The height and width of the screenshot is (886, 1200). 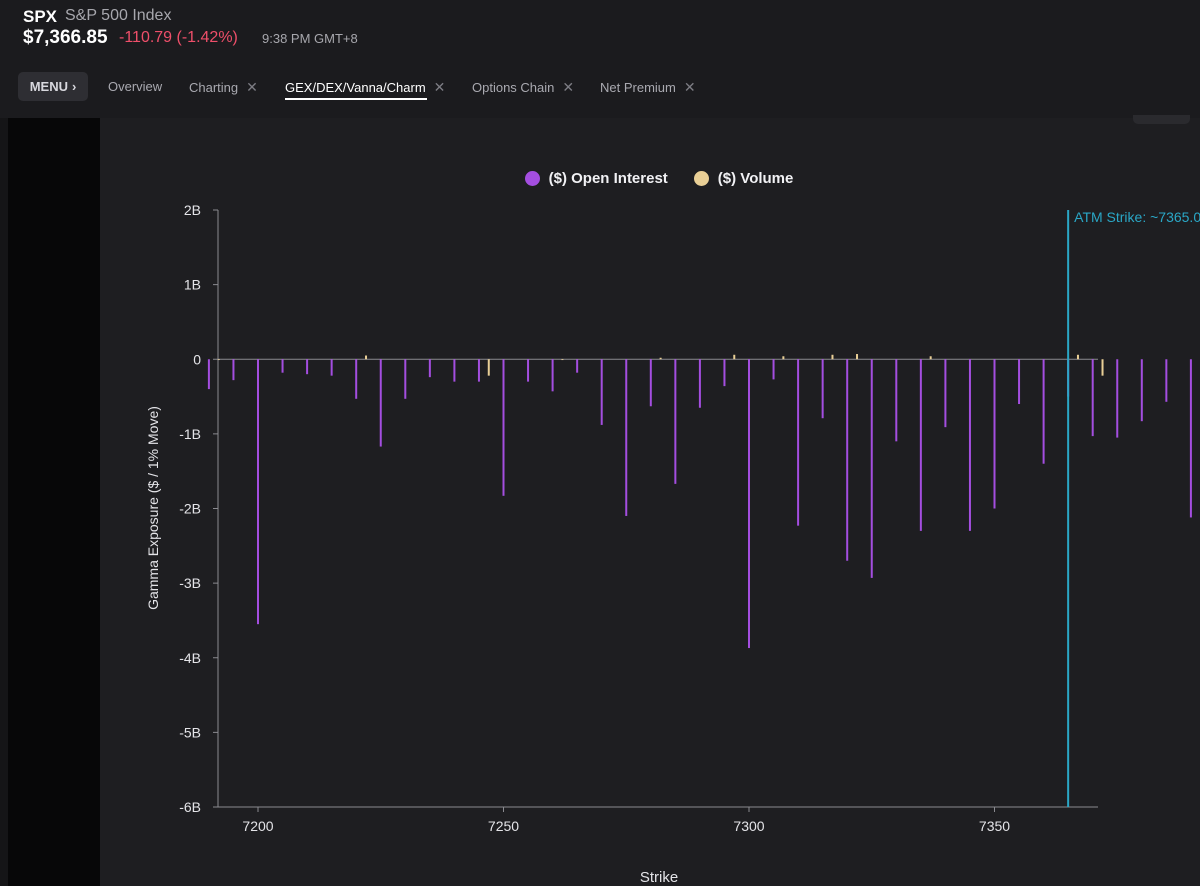 I want to click on tab-label: Overview, so click(x=135, y=86).